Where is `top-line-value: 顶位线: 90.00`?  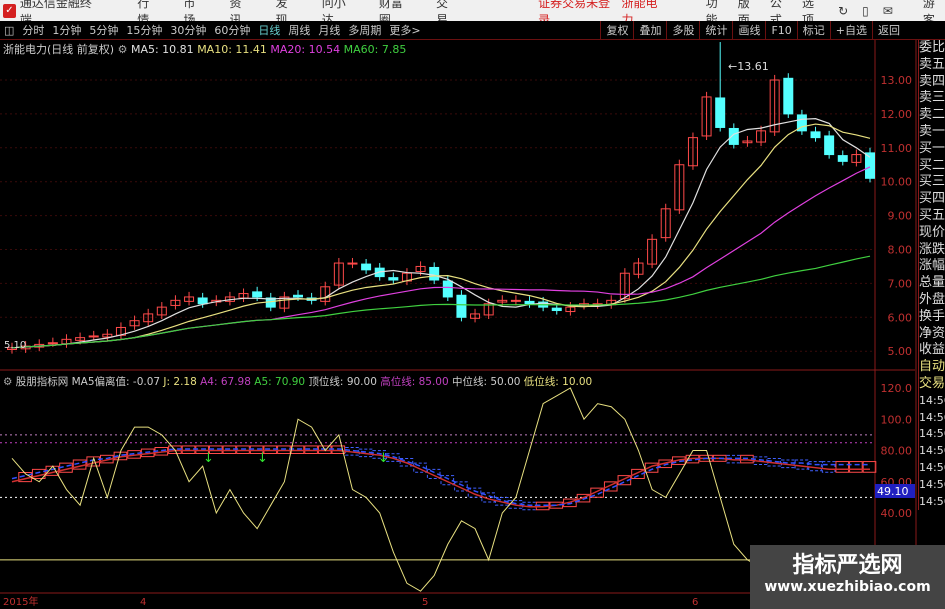
top-line-value: 顶位线: 90.00 is located at coordinates (342, 382).